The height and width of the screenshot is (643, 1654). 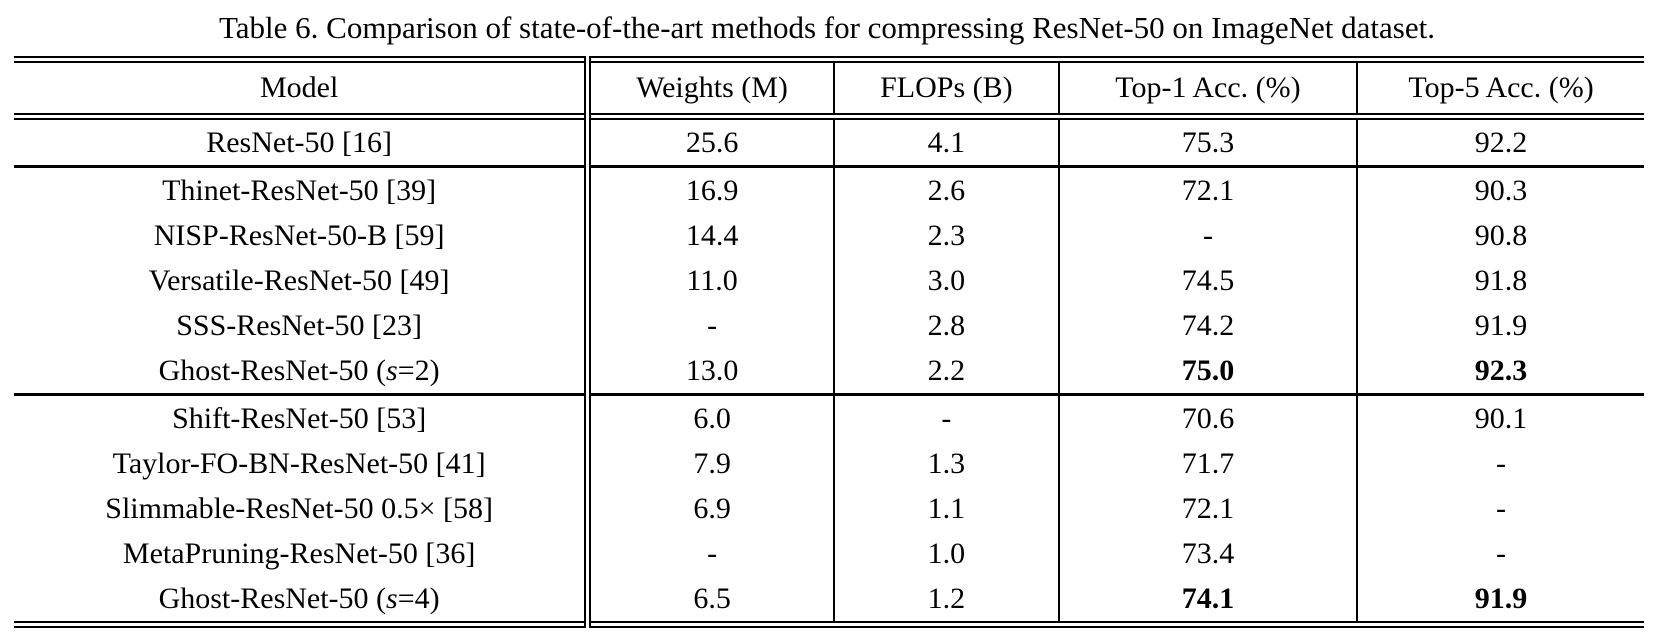 I want to click on table-row: SSS-ResNet-50 [23] - 2.8 74.2 91.9, so click(x=829, y=325).